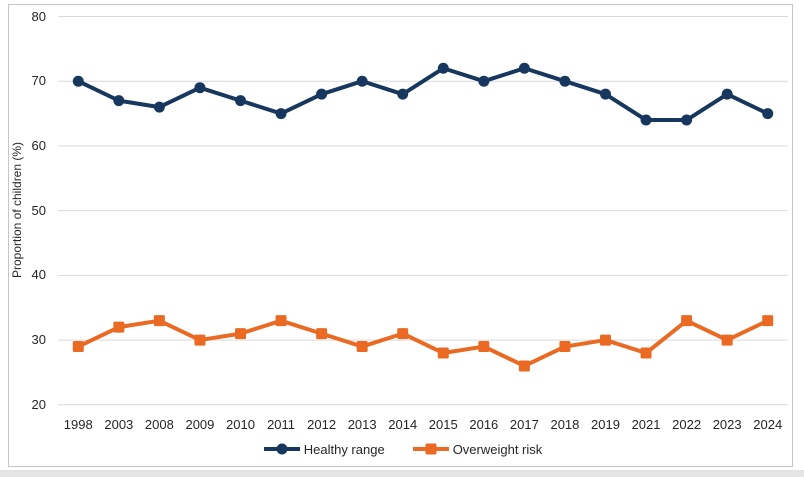 The image size is (804, 477). I want to click on legend-label-overweight-risk: Overweight risk, so click(497, 449).